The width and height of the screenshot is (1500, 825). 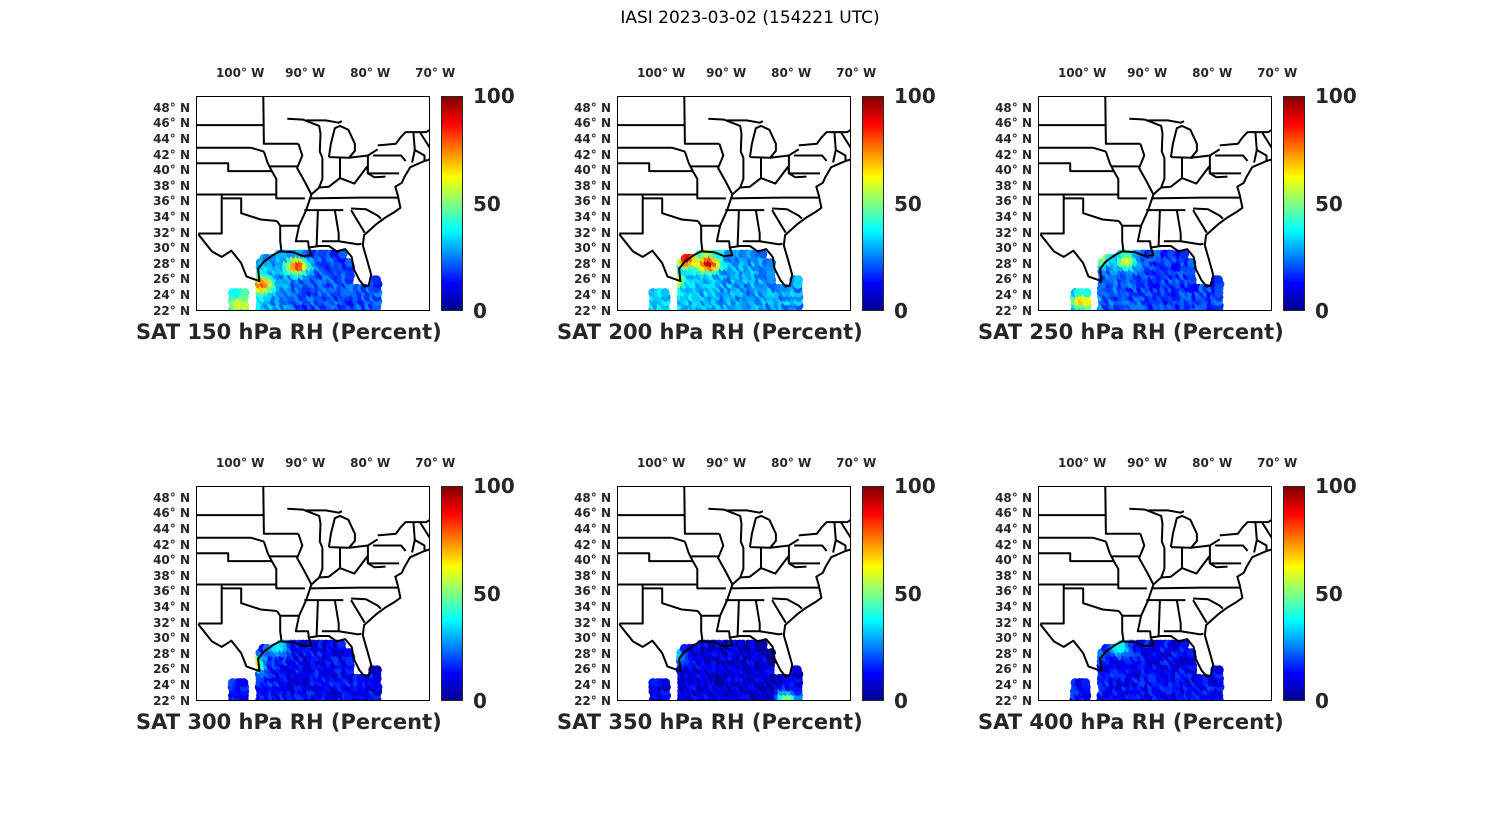 I want to click on panel-title: SAT 200 hPa RH (Percent), so click(x=710, y=332).